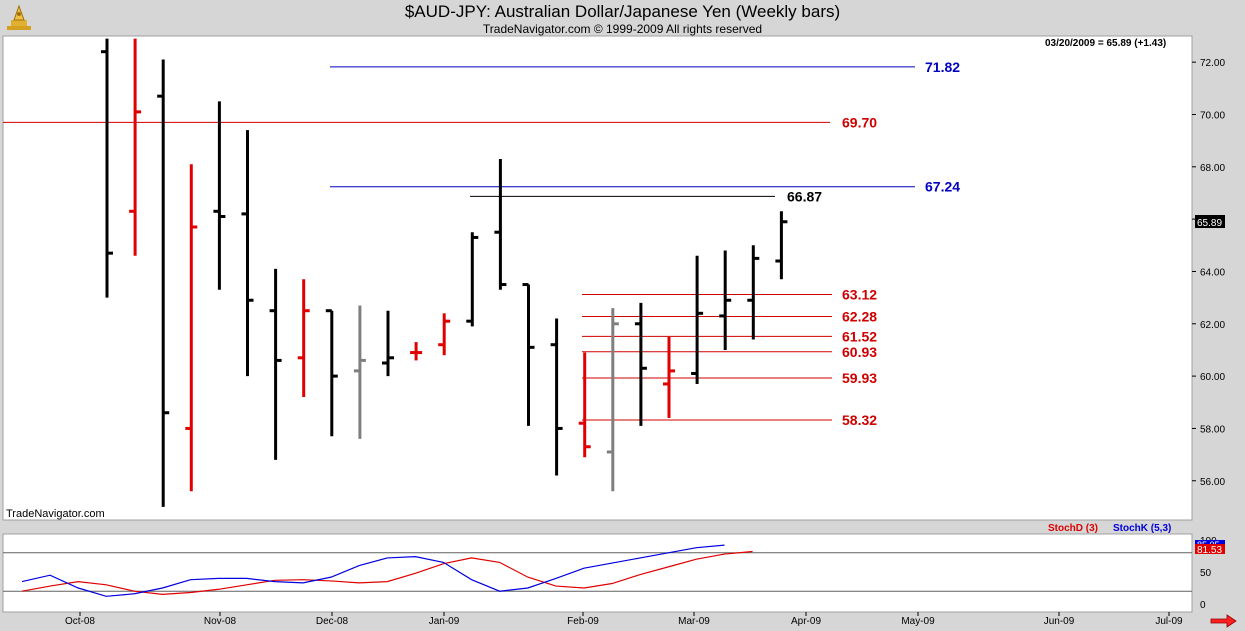 The width and height of the screenshot is (1245, 631). What do you see at coordinates (55, 514) in the screenshot?
I see `watermark: TradeNavigator.com` at bounding box center [55, 514].